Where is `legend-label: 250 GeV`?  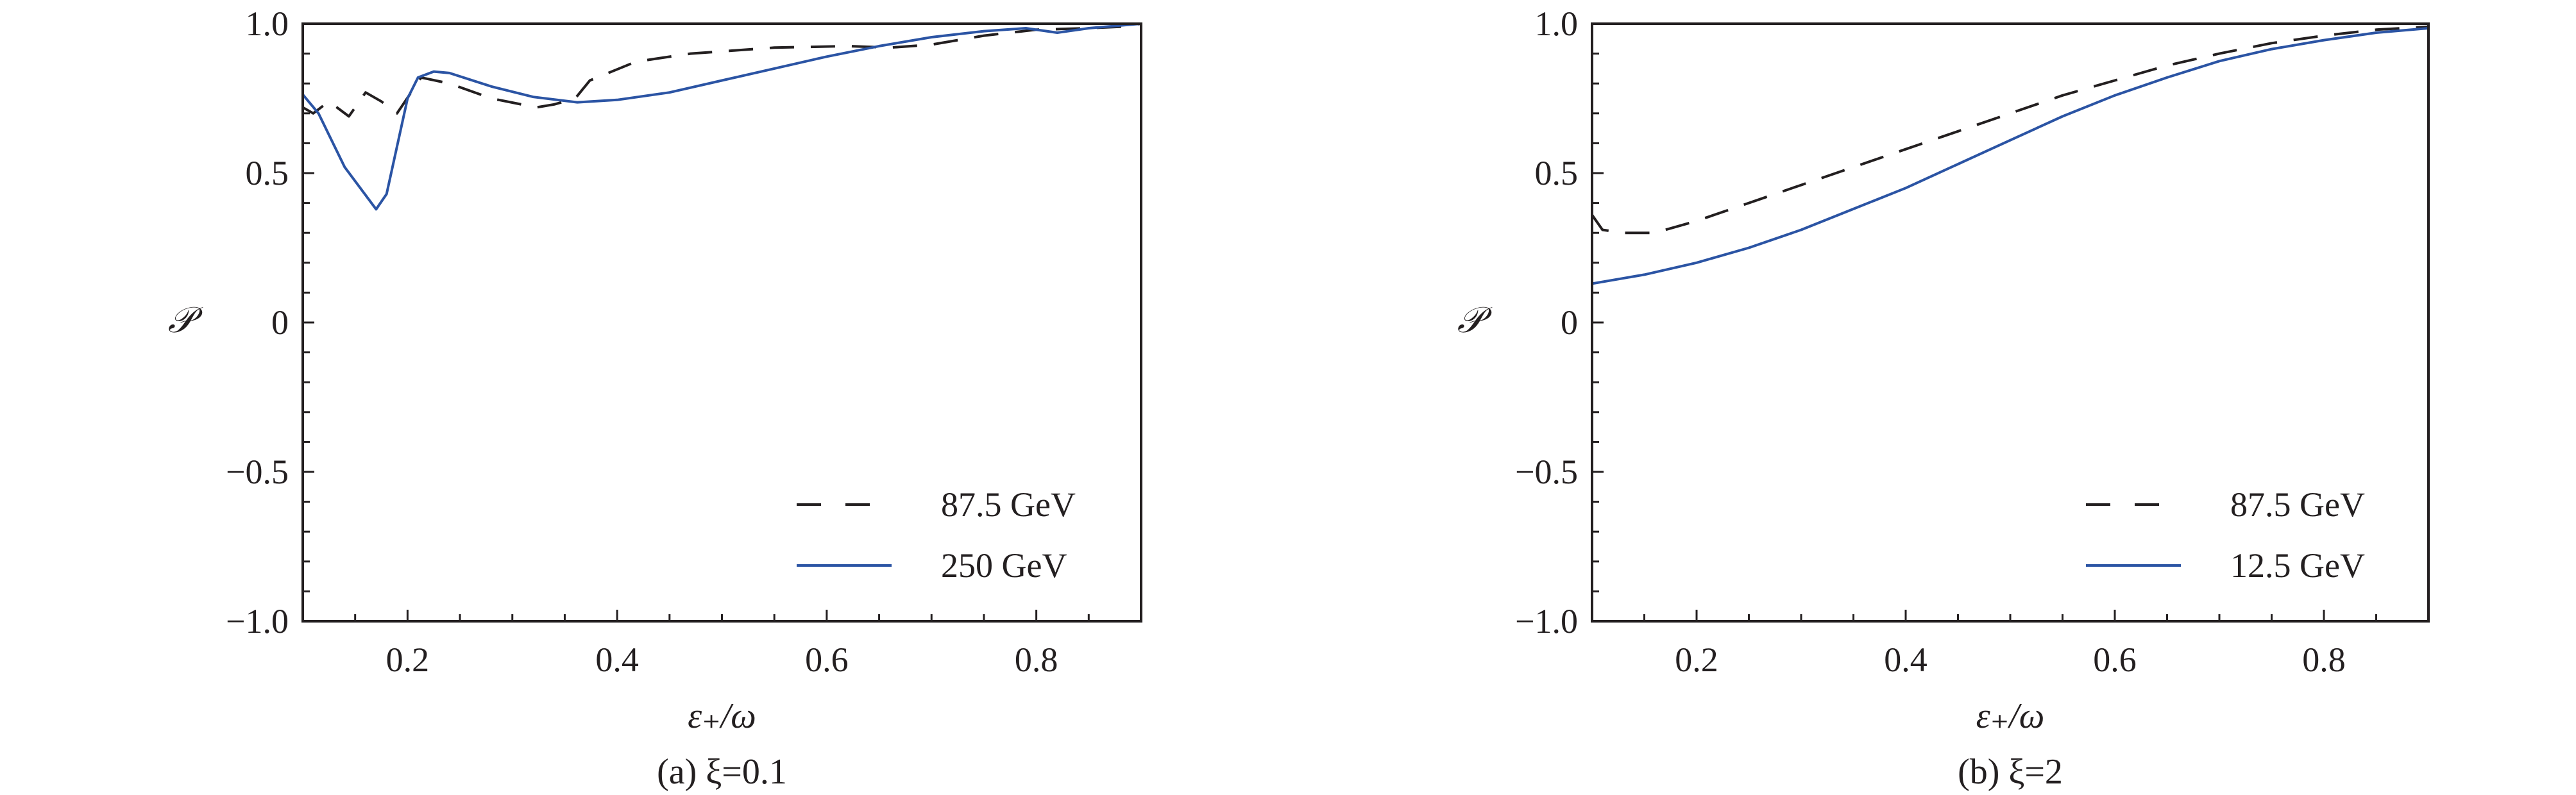 legend-label: 250 GeV is located at coordinates (1004, 565).